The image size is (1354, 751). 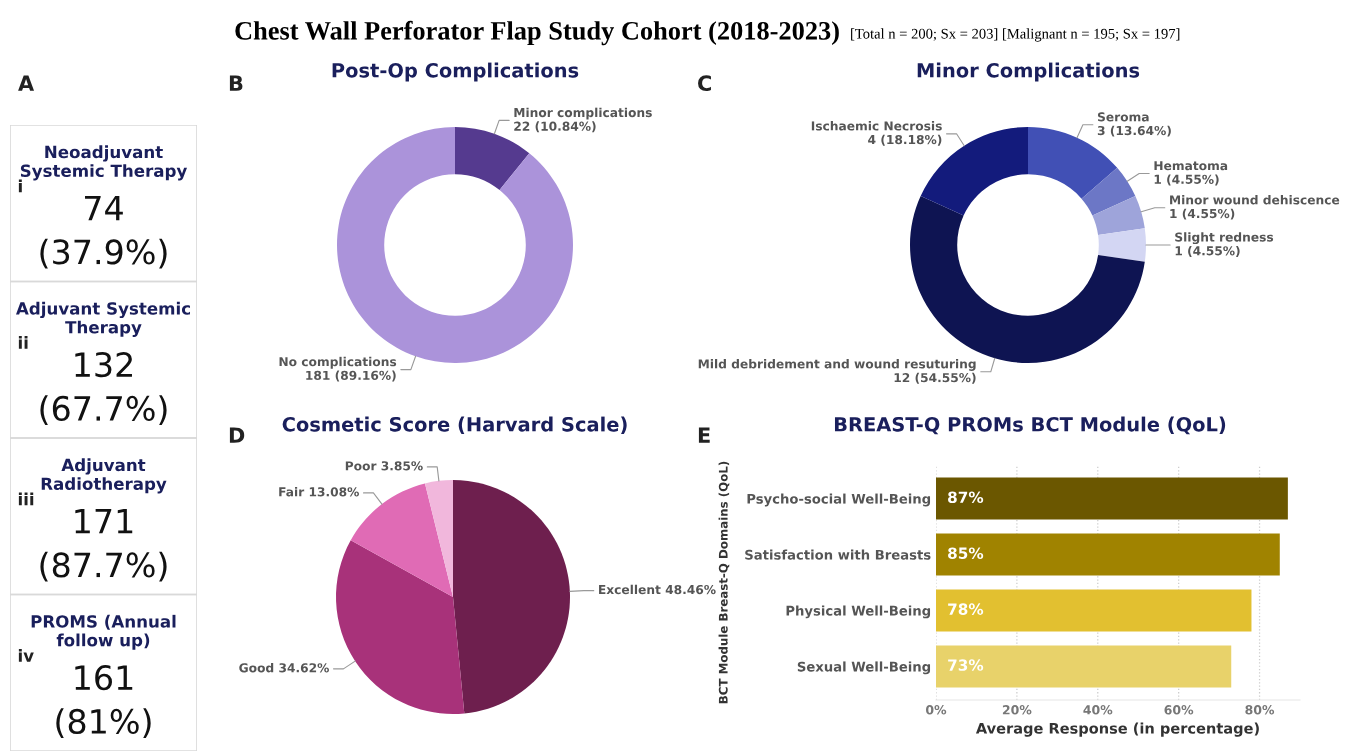 I want to click on text: Neoadjuvant Systemic Therapy, so click(x=104, y=163).